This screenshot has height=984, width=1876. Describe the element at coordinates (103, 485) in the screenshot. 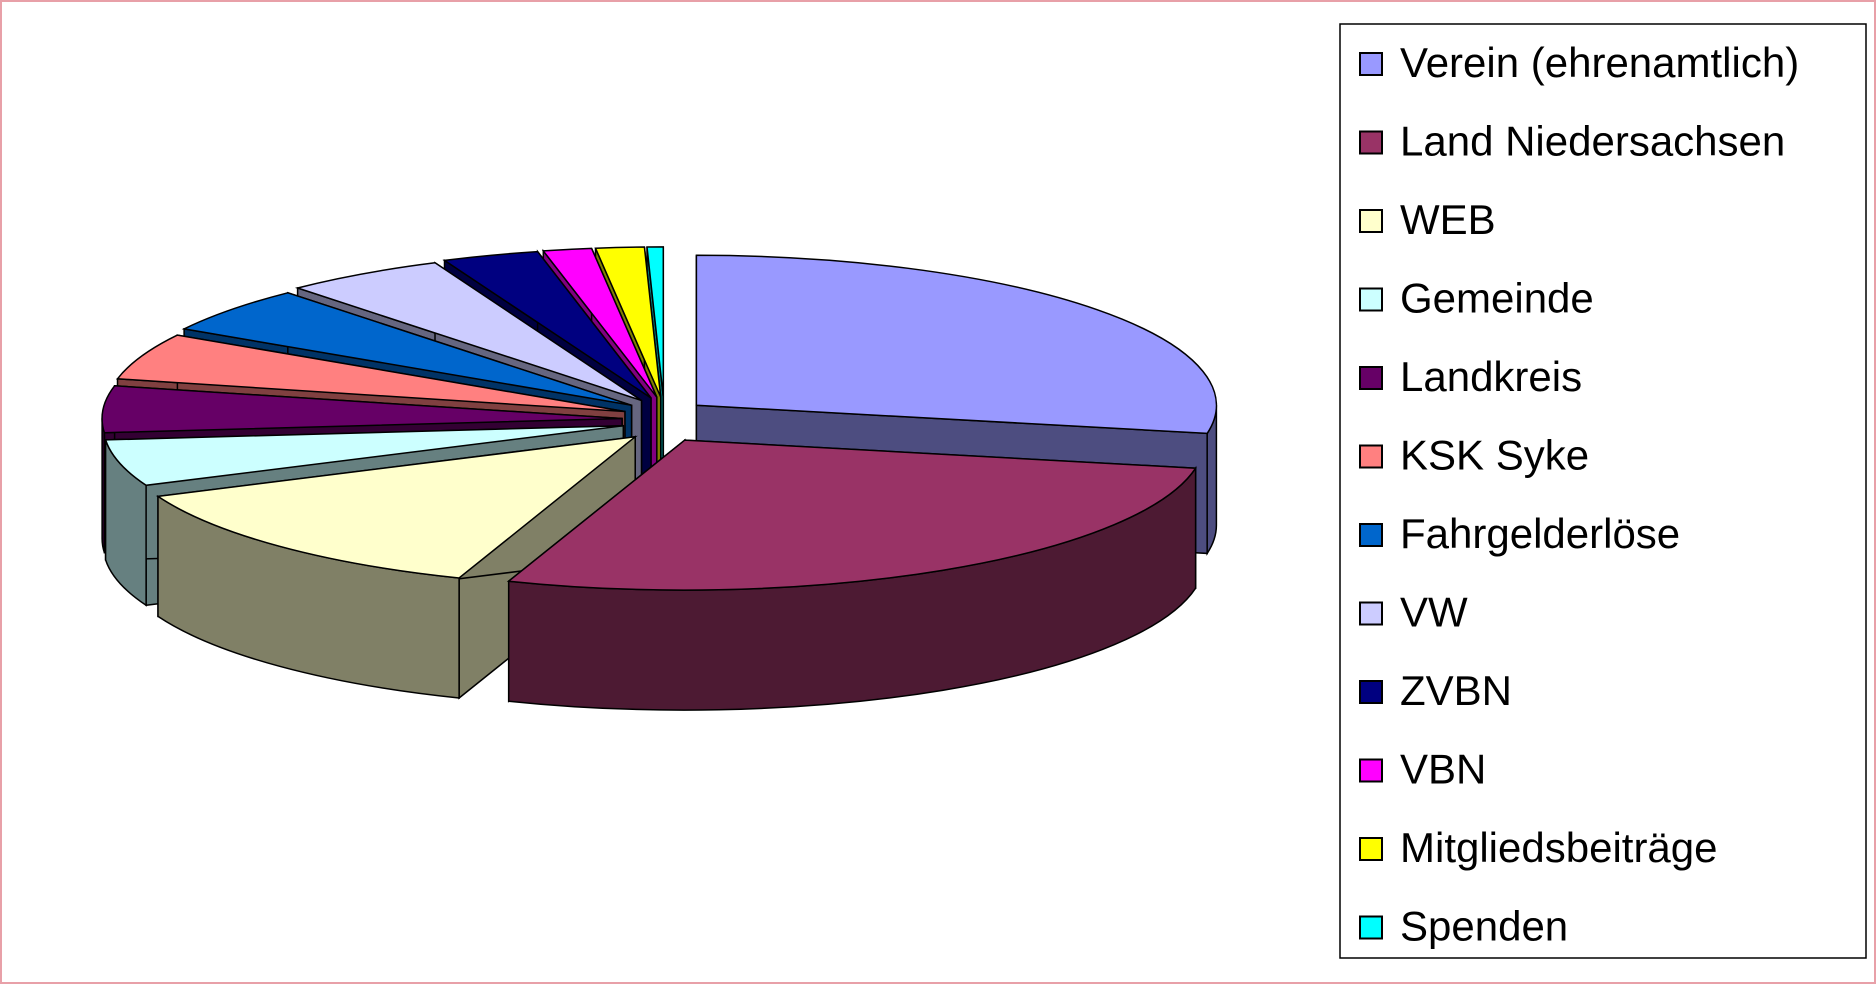

I see `slice-wall` at that location.